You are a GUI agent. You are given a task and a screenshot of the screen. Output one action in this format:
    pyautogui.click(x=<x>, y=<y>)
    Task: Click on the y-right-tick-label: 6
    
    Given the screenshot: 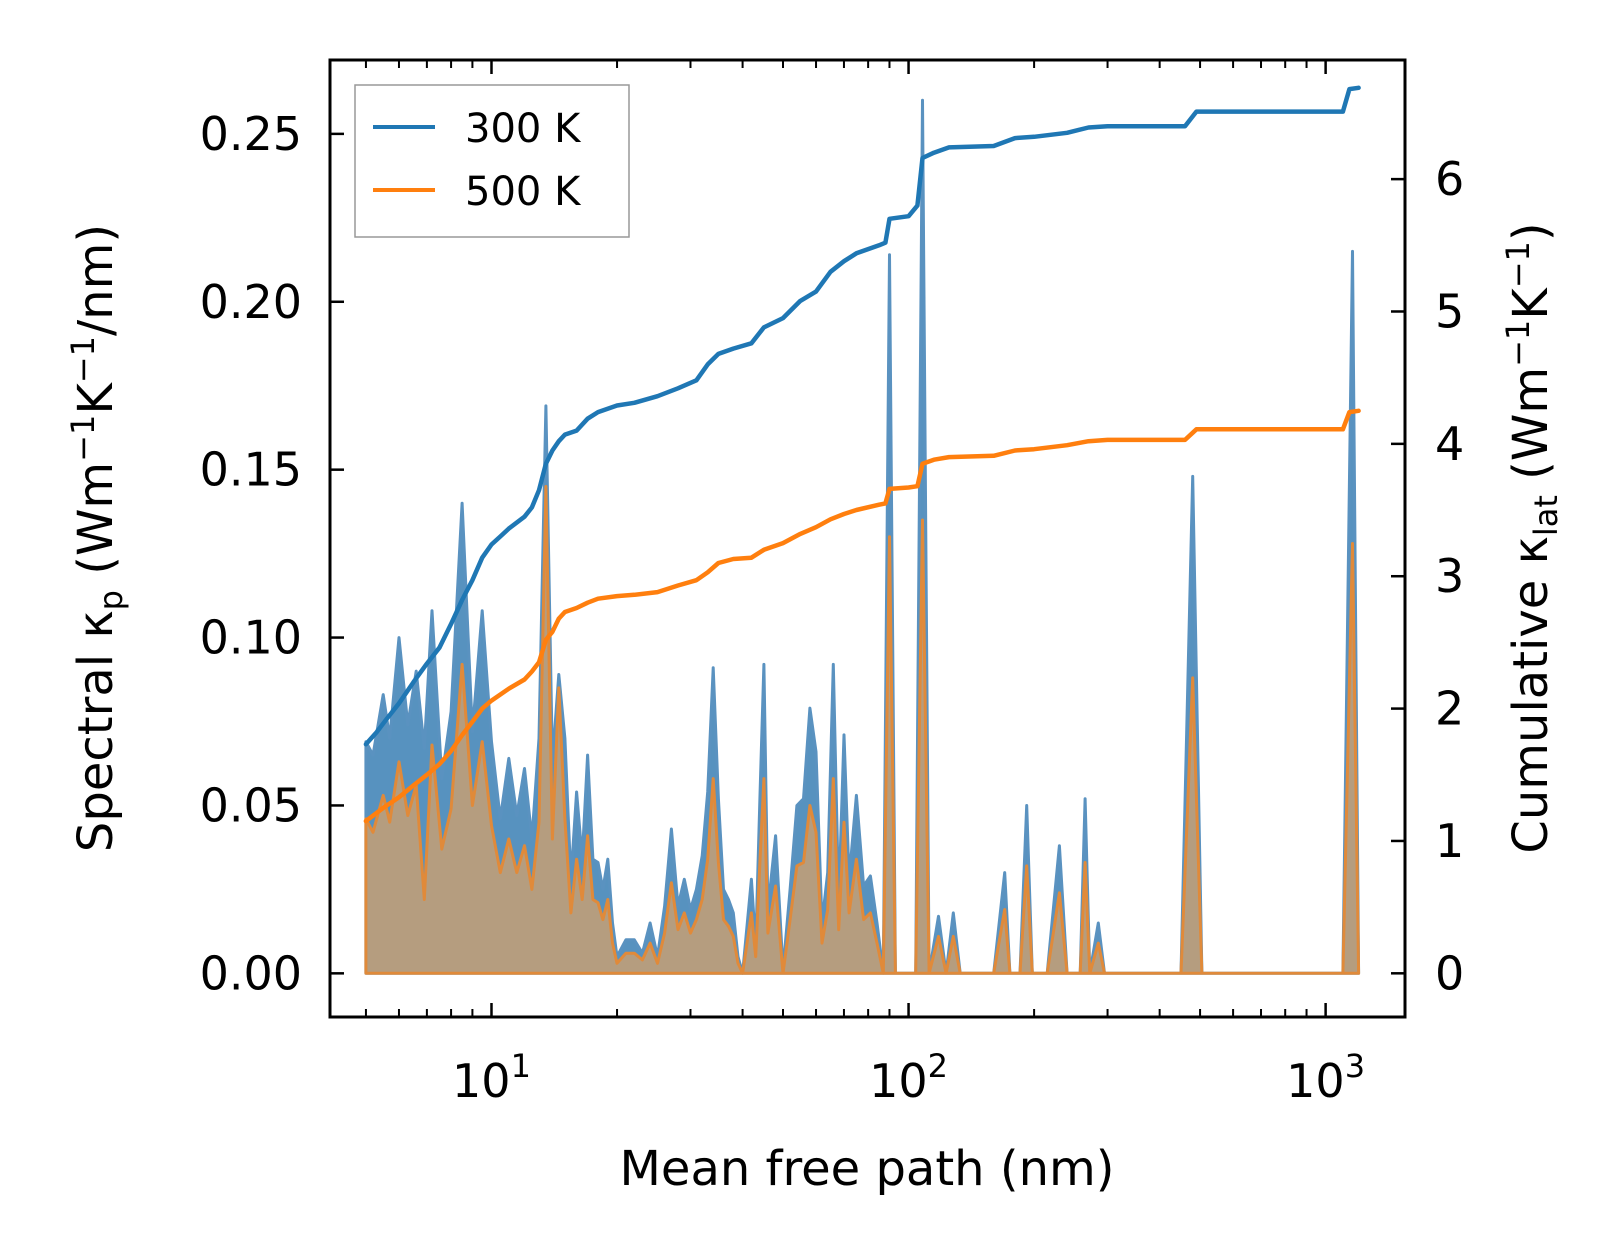 What is the action you would take?
    pyautogui.click(x=1449, y=179)
    